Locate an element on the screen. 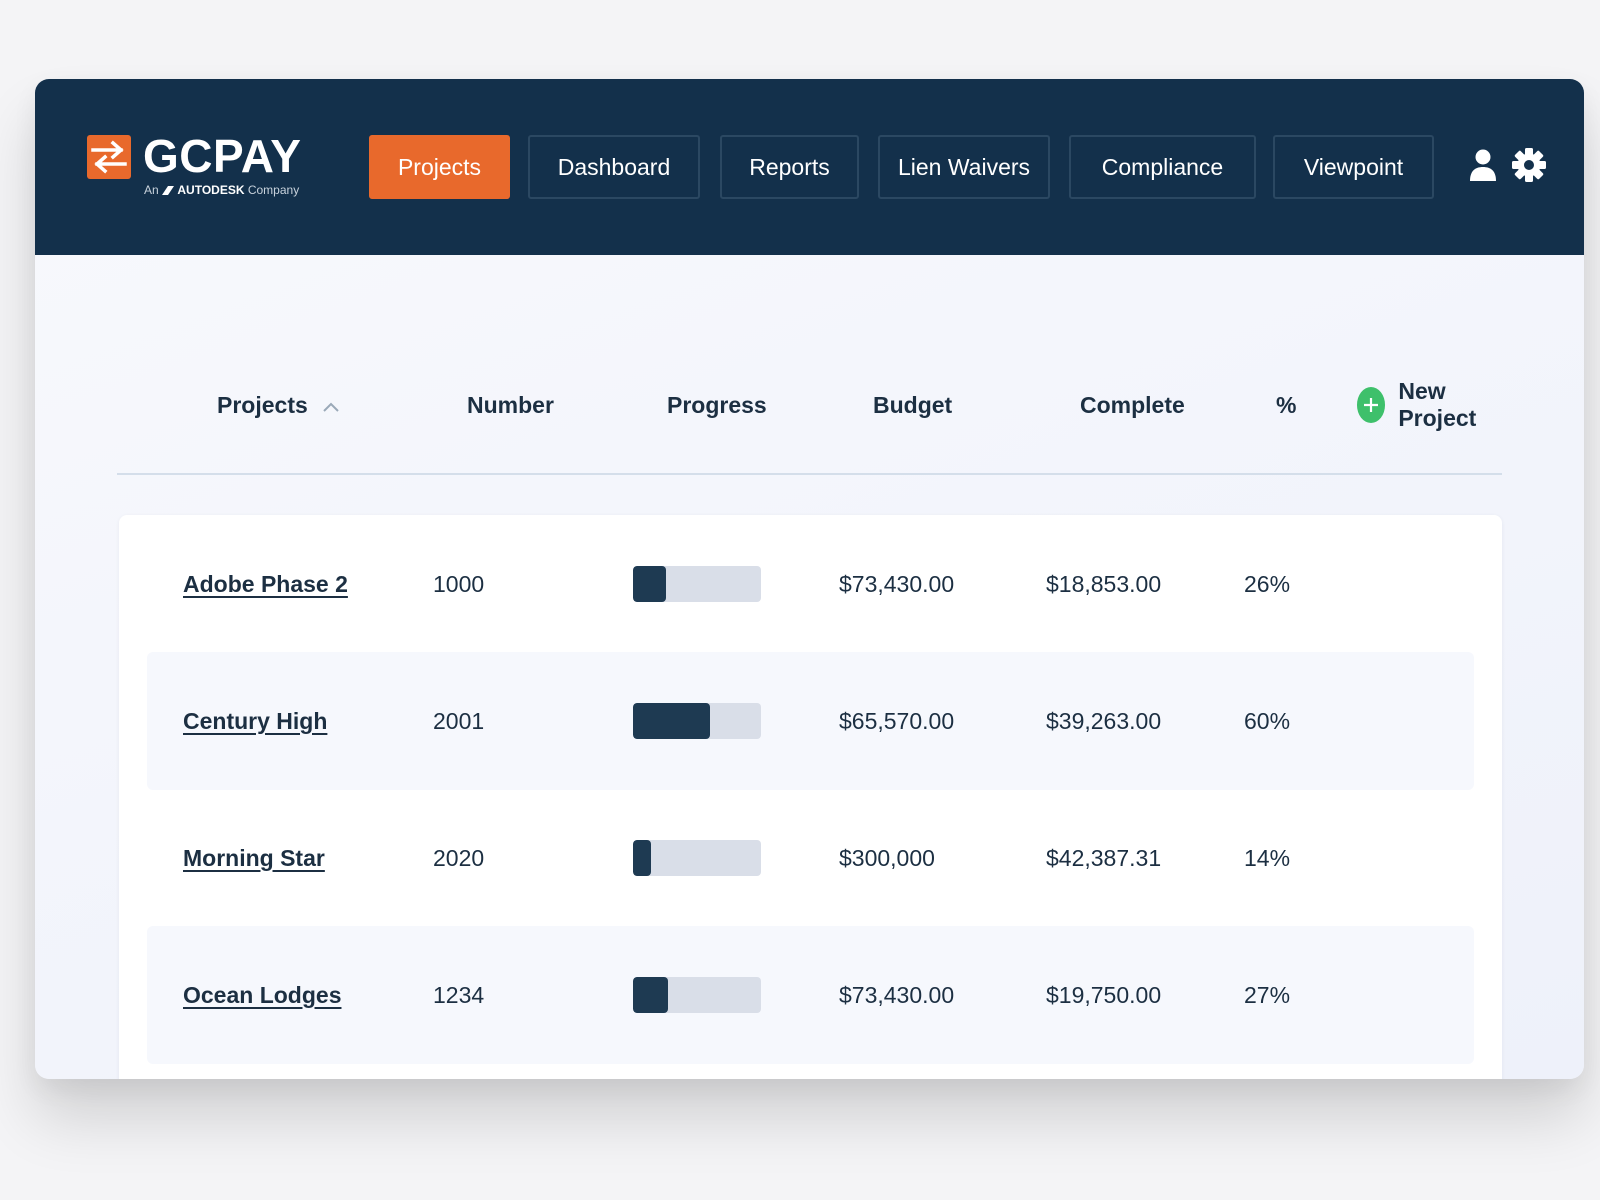 The width and height of the screenshot is (1600, 1200). project-percent: 26% is located at coordinates (1267, 583).